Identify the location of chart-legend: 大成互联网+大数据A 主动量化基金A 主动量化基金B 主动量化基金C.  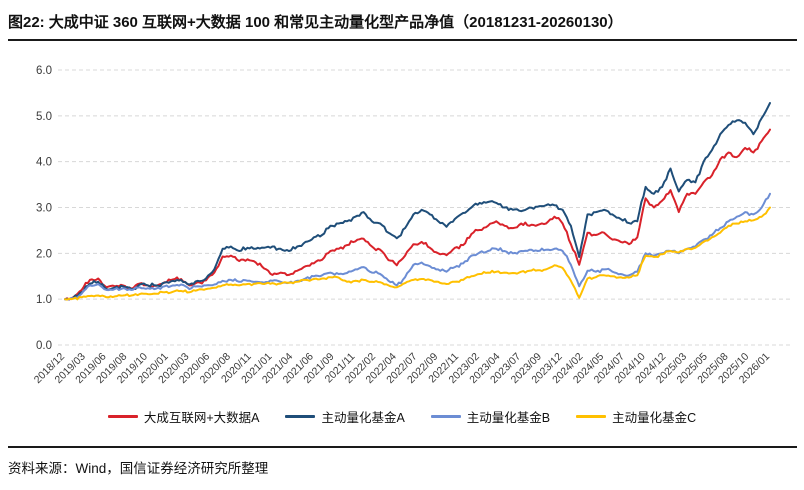
(402, 416).